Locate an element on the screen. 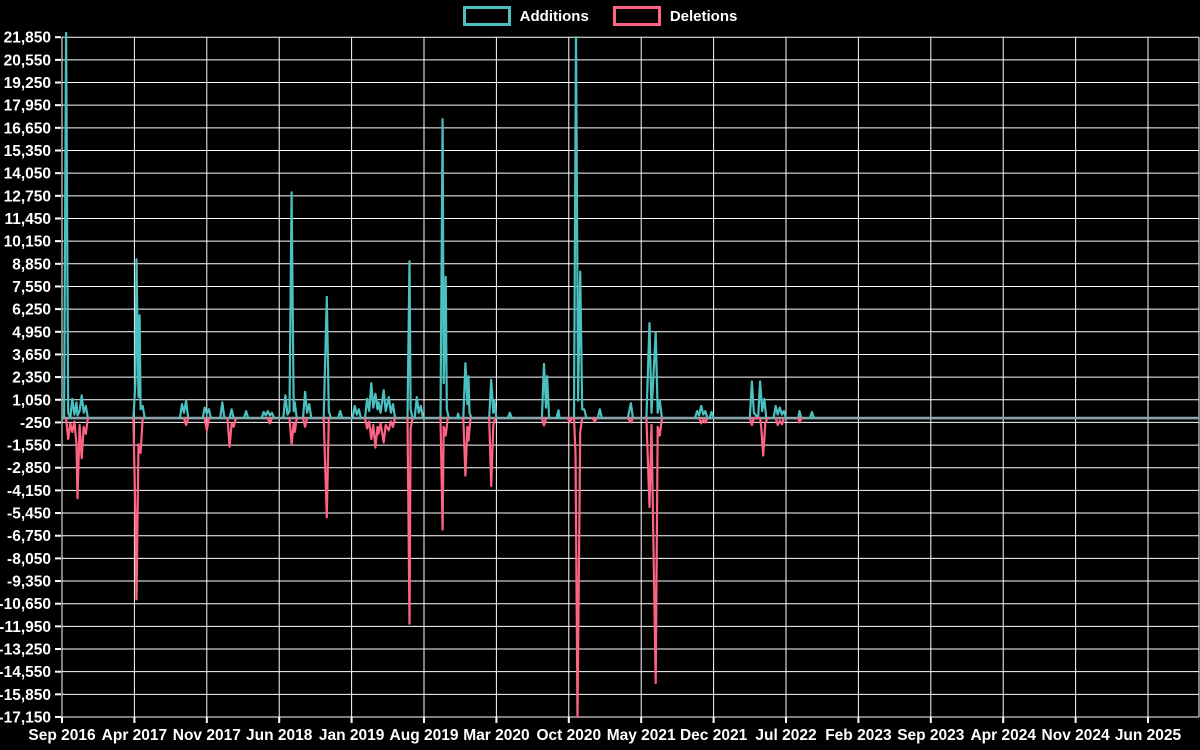 This screenshot has width=1200, height=750. y-tick-label: -17,150 is located at coordinates (25, 718).